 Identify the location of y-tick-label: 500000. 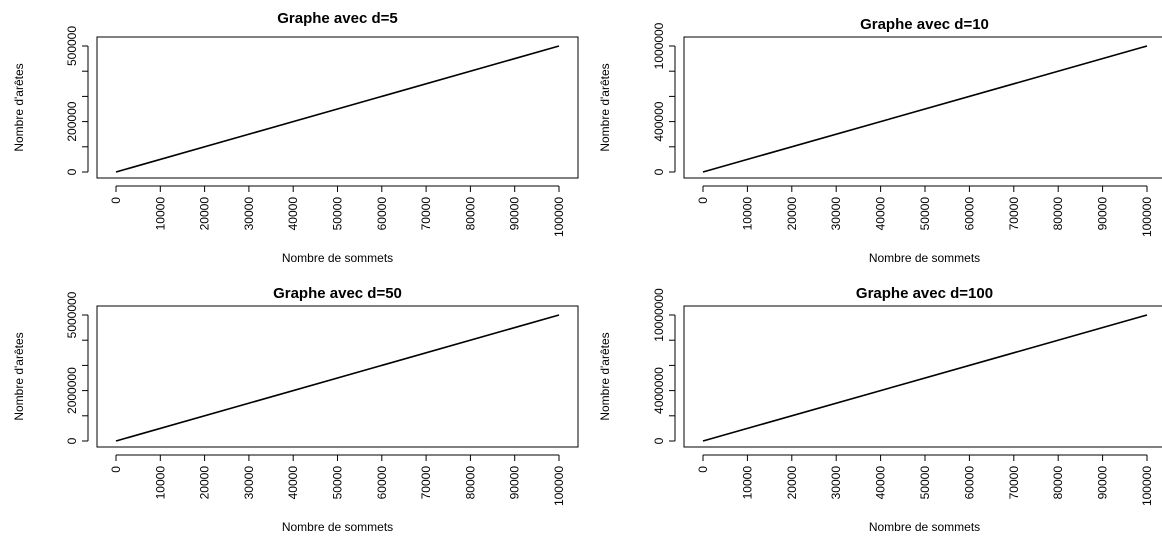
(72, 46).